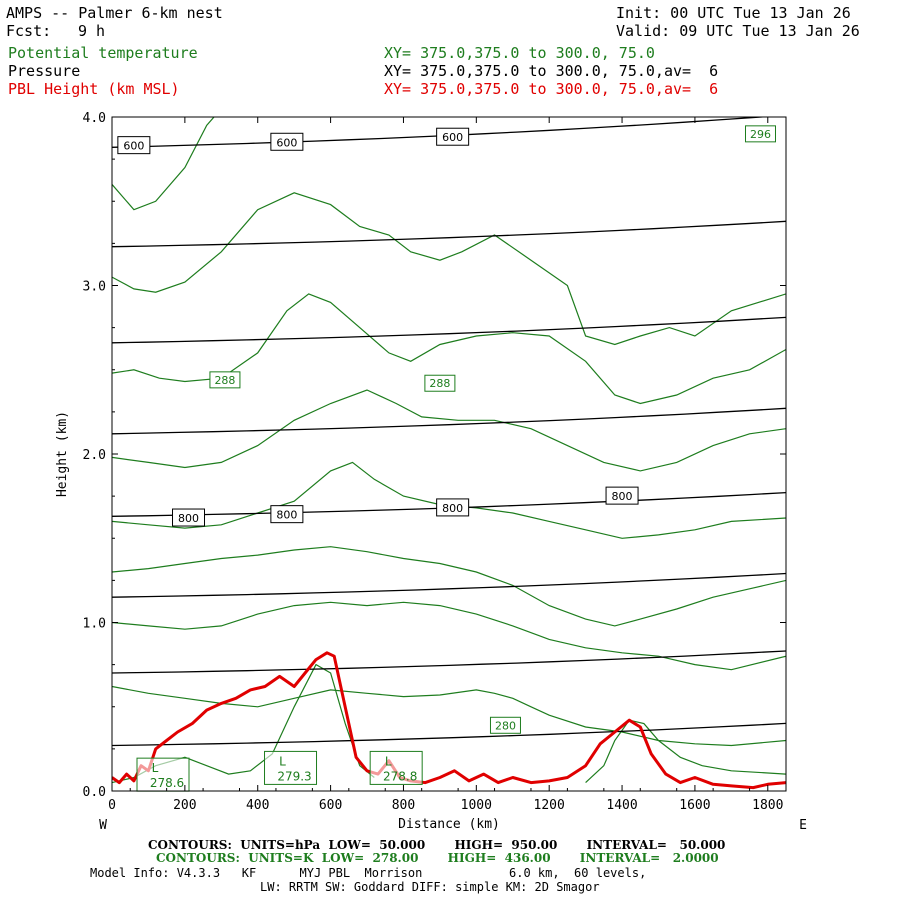 This screenshot has width=900, height=900. What do you see at coordinates (94, 455) in the screenshot?
I see `y-tick-label: 2.0` at bounding box center [94, 455].